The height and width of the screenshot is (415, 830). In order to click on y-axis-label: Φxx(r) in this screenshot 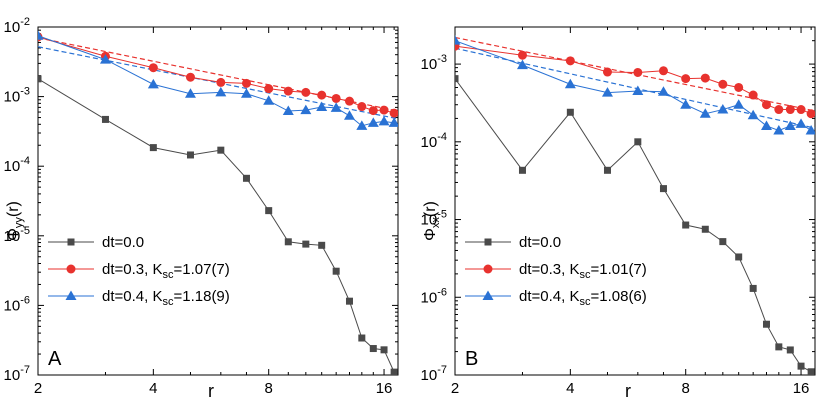, I will do `click(432, 221)`.